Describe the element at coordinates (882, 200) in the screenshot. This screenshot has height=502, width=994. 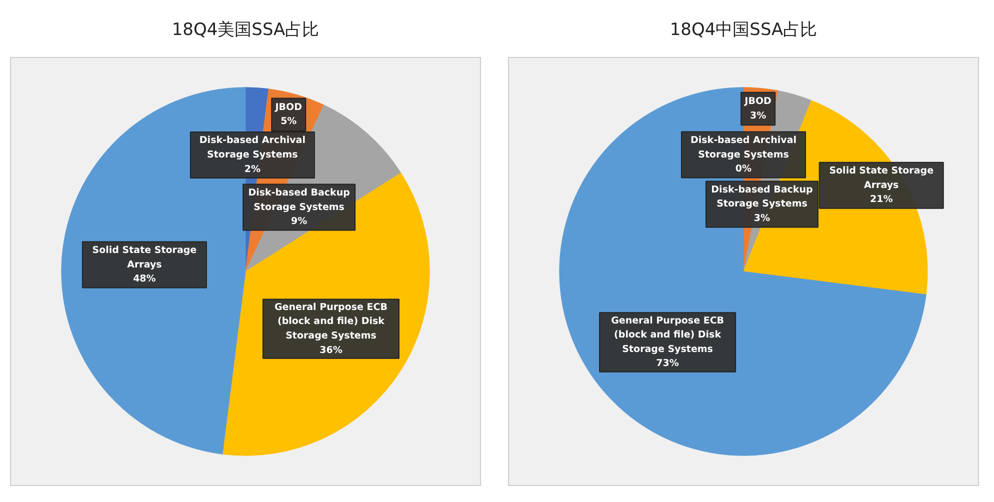
I see `data-label: 21%` at that location.